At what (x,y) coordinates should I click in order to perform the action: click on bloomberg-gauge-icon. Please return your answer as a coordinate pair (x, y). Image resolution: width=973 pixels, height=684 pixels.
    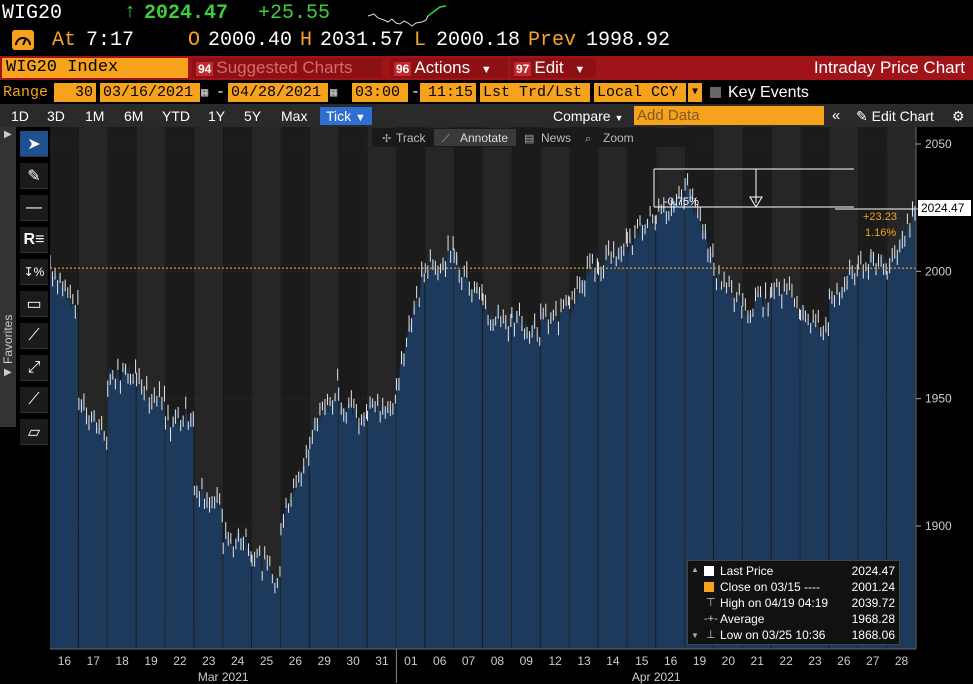
    Looking at the image, I should click on (23, 40).